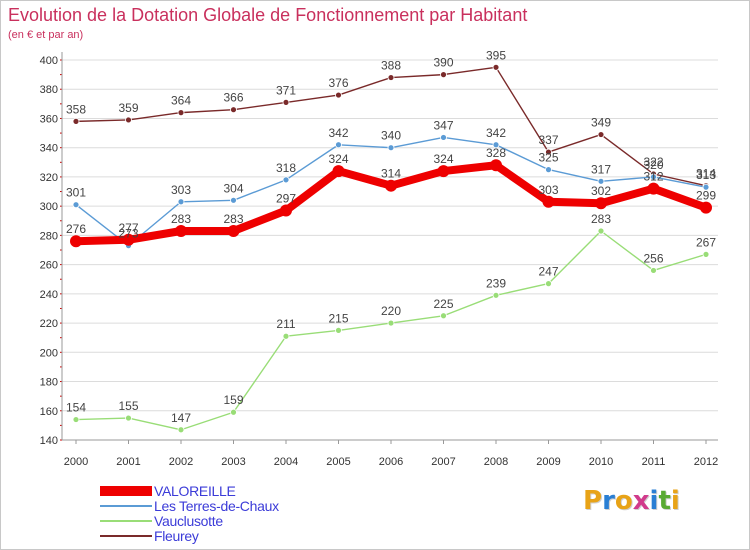  Describe the element at coordinates (548, 158) in the screenshot. I see `data-label: 325` at that location.